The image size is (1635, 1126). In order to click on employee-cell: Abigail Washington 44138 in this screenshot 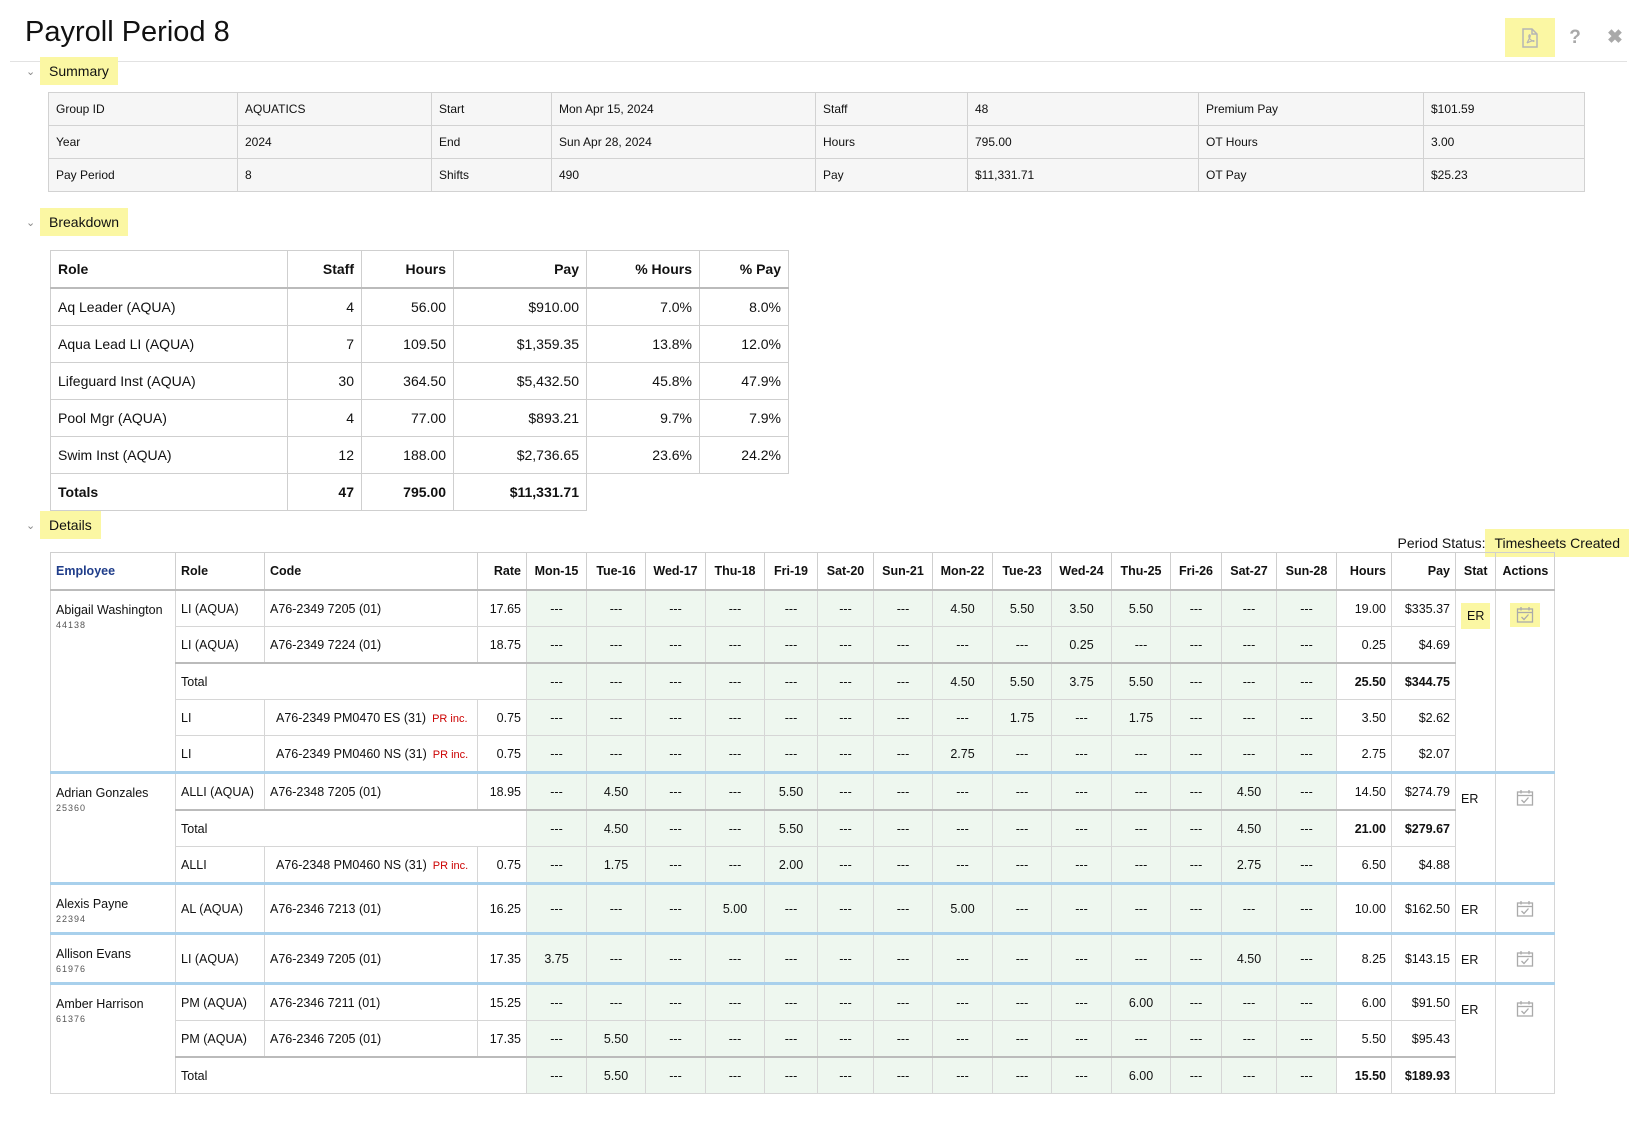, I will do `click(113, 681)`.